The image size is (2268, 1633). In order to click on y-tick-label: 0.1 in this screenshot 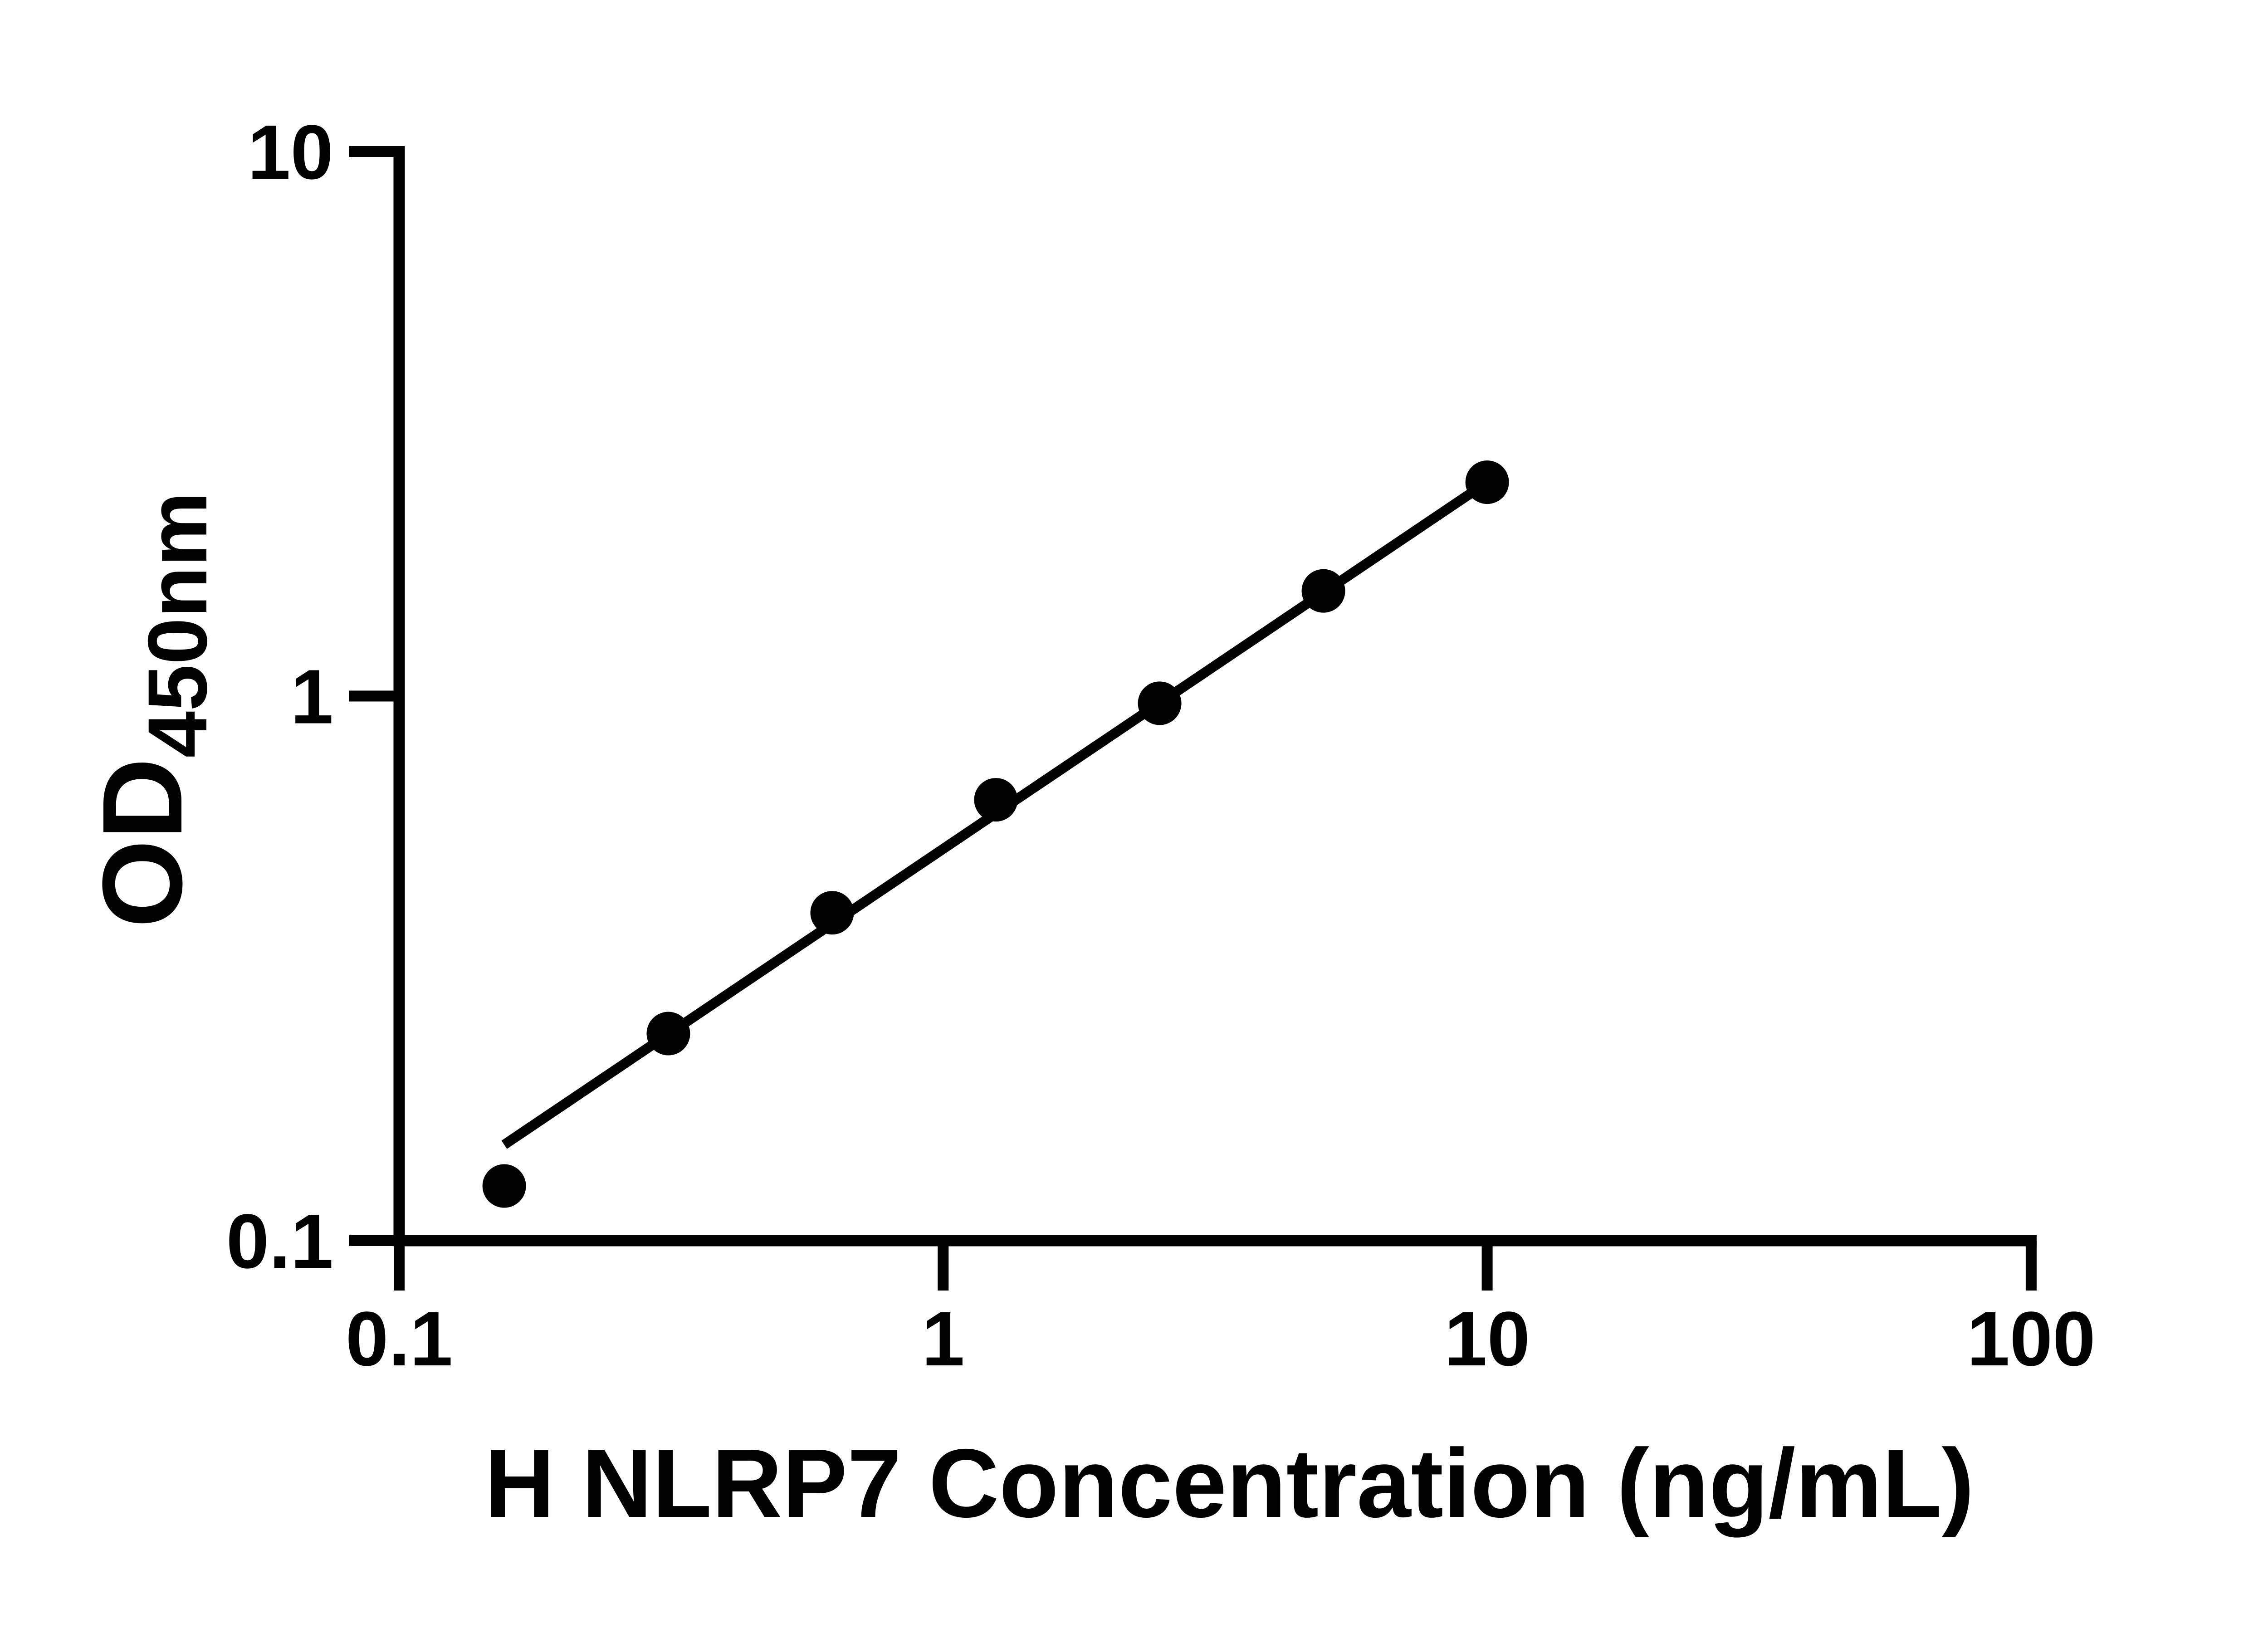, I will do `click(279, 1241)`.